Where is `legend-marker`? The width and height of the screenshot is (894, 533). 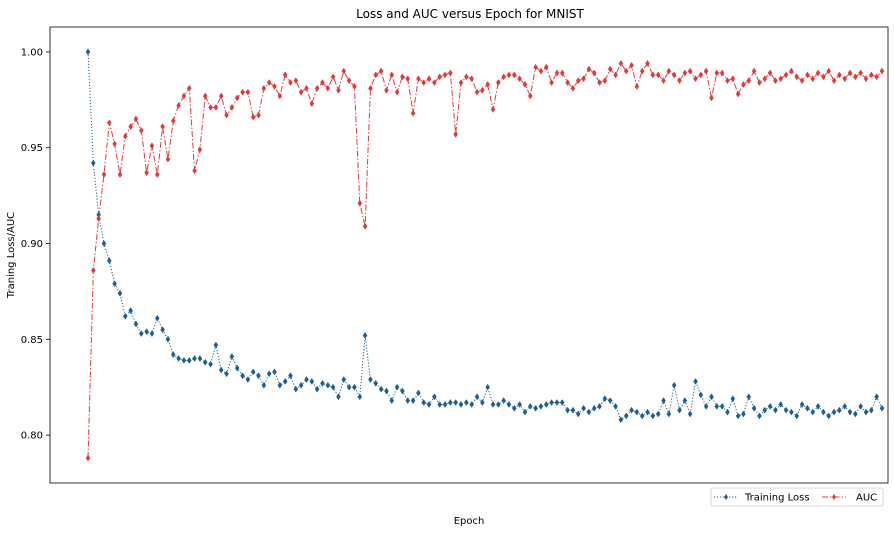 legend-marker is located at coordinates (726, 497).